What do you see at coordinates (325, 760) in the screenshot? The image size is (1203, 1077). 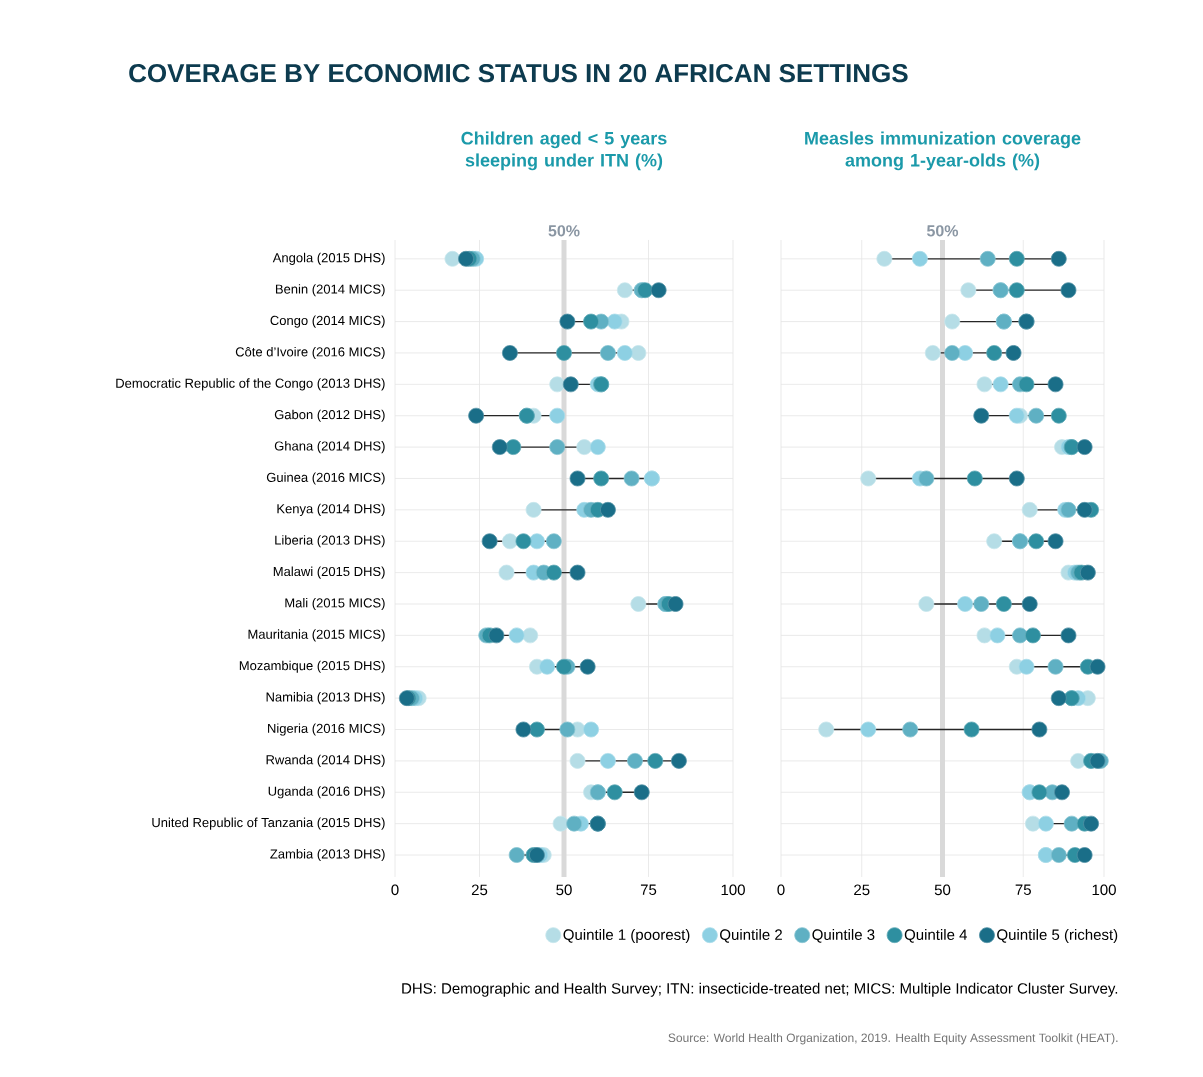 I see `y-tick-label: Rwanda (2014 DHS)` at bounding box center [325, 760].